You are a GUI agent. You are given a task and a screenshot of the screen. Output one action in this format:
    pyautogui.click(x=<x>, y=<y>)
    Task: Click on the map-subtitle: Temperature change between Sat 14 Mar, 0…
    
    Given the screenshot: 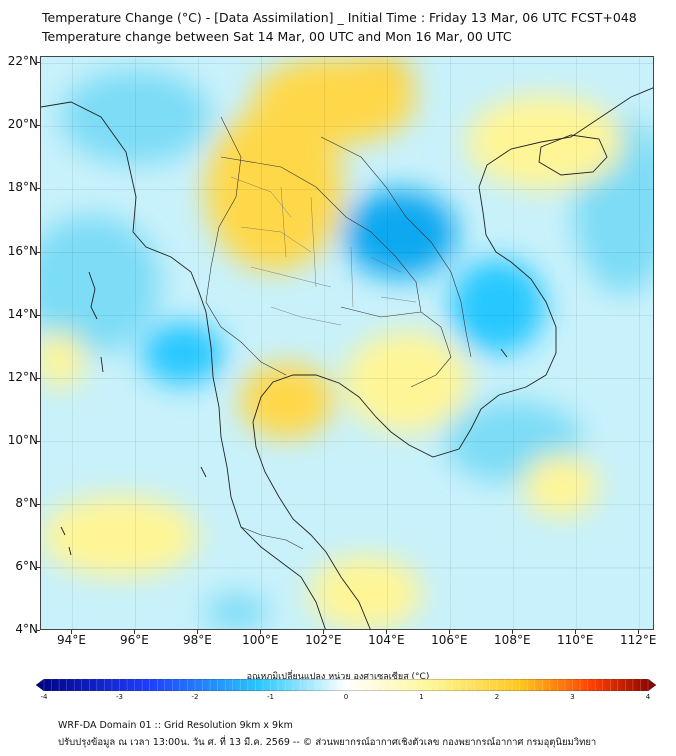 What is the action you would take?
    pyautogui.click(x=277, y=36)
    